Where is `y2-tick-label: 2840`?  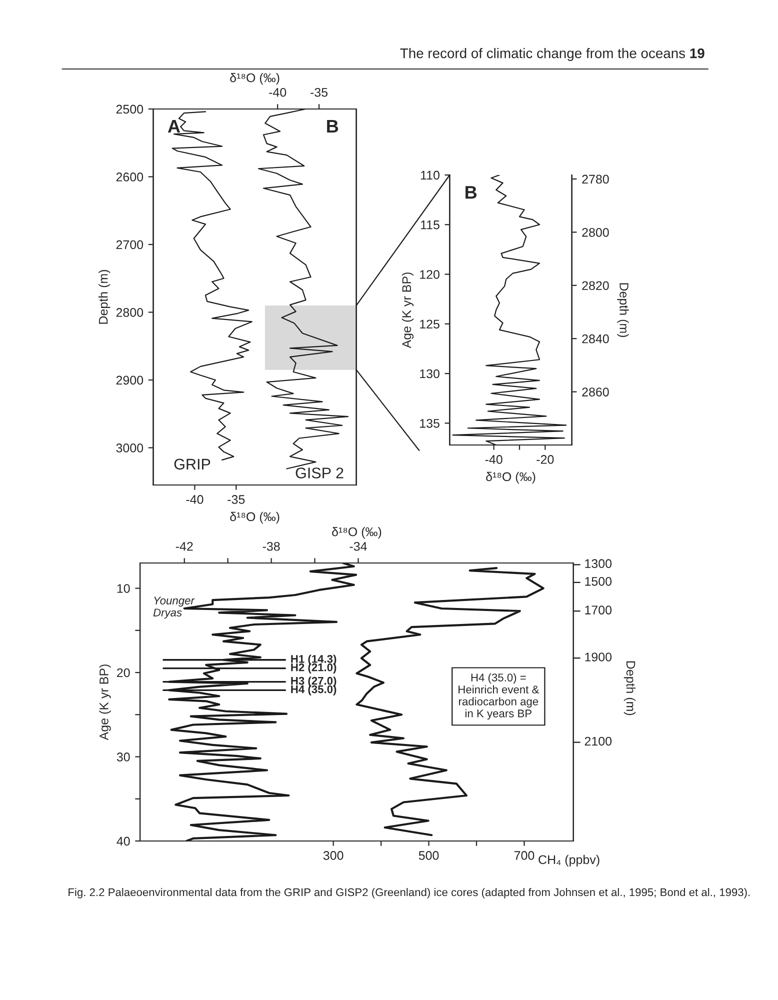 y2-tick-label: 2840 is located at coordinates (595, 339).